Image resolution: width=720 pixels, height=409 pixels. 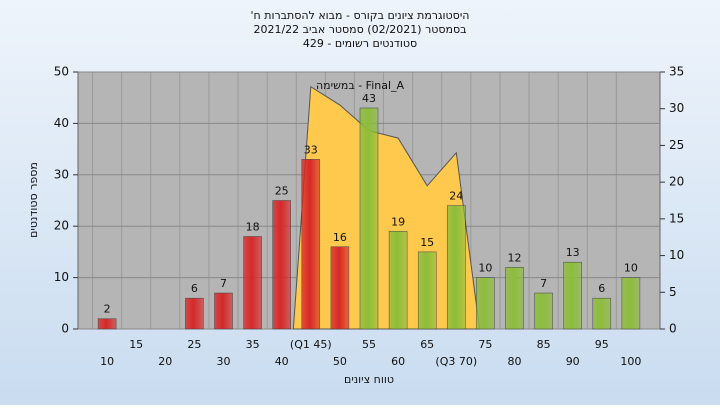 I want to click on y2-tick-label: 35, so click(x=676, y=72).